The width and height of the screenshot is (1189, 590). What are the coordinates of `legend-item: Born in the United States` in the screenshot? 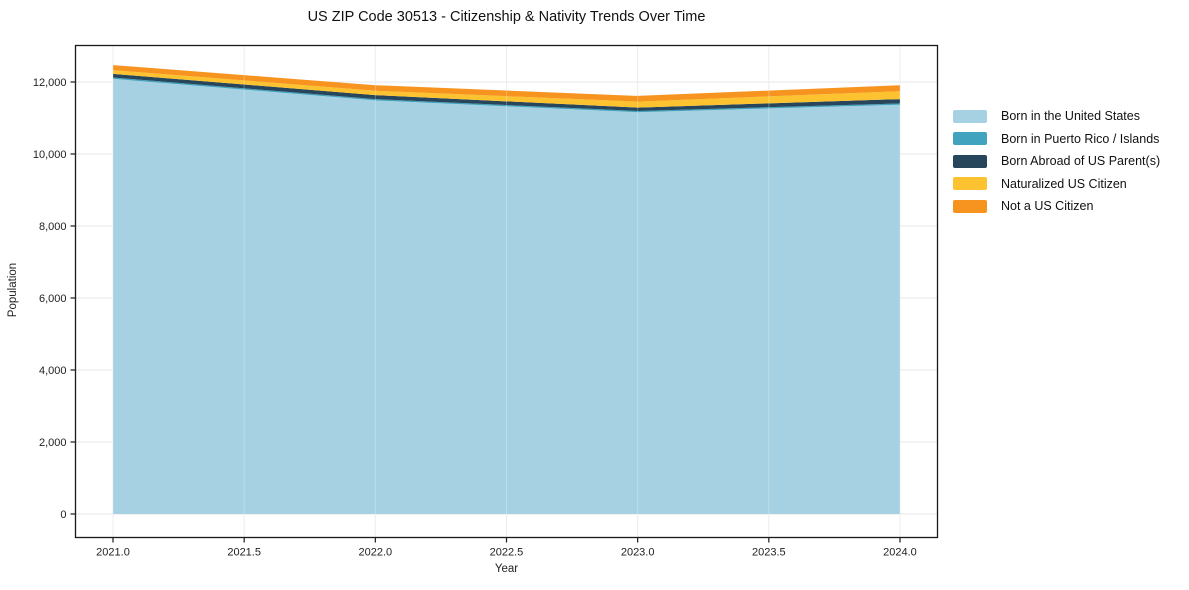 It's located at (1056, 116).